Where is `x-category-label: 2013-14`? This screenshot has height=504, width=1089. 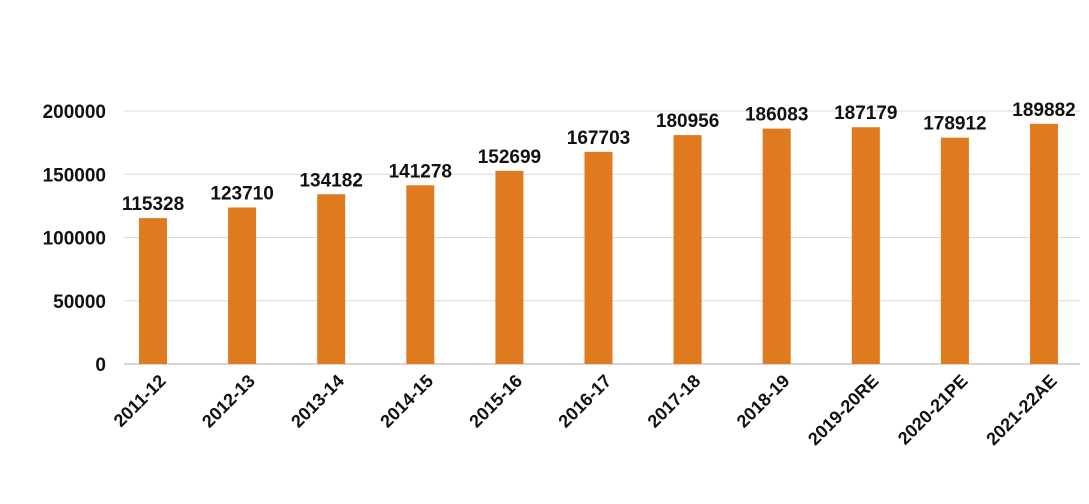 x-category-label: 2013-14 is located at coordinates (317, 401).